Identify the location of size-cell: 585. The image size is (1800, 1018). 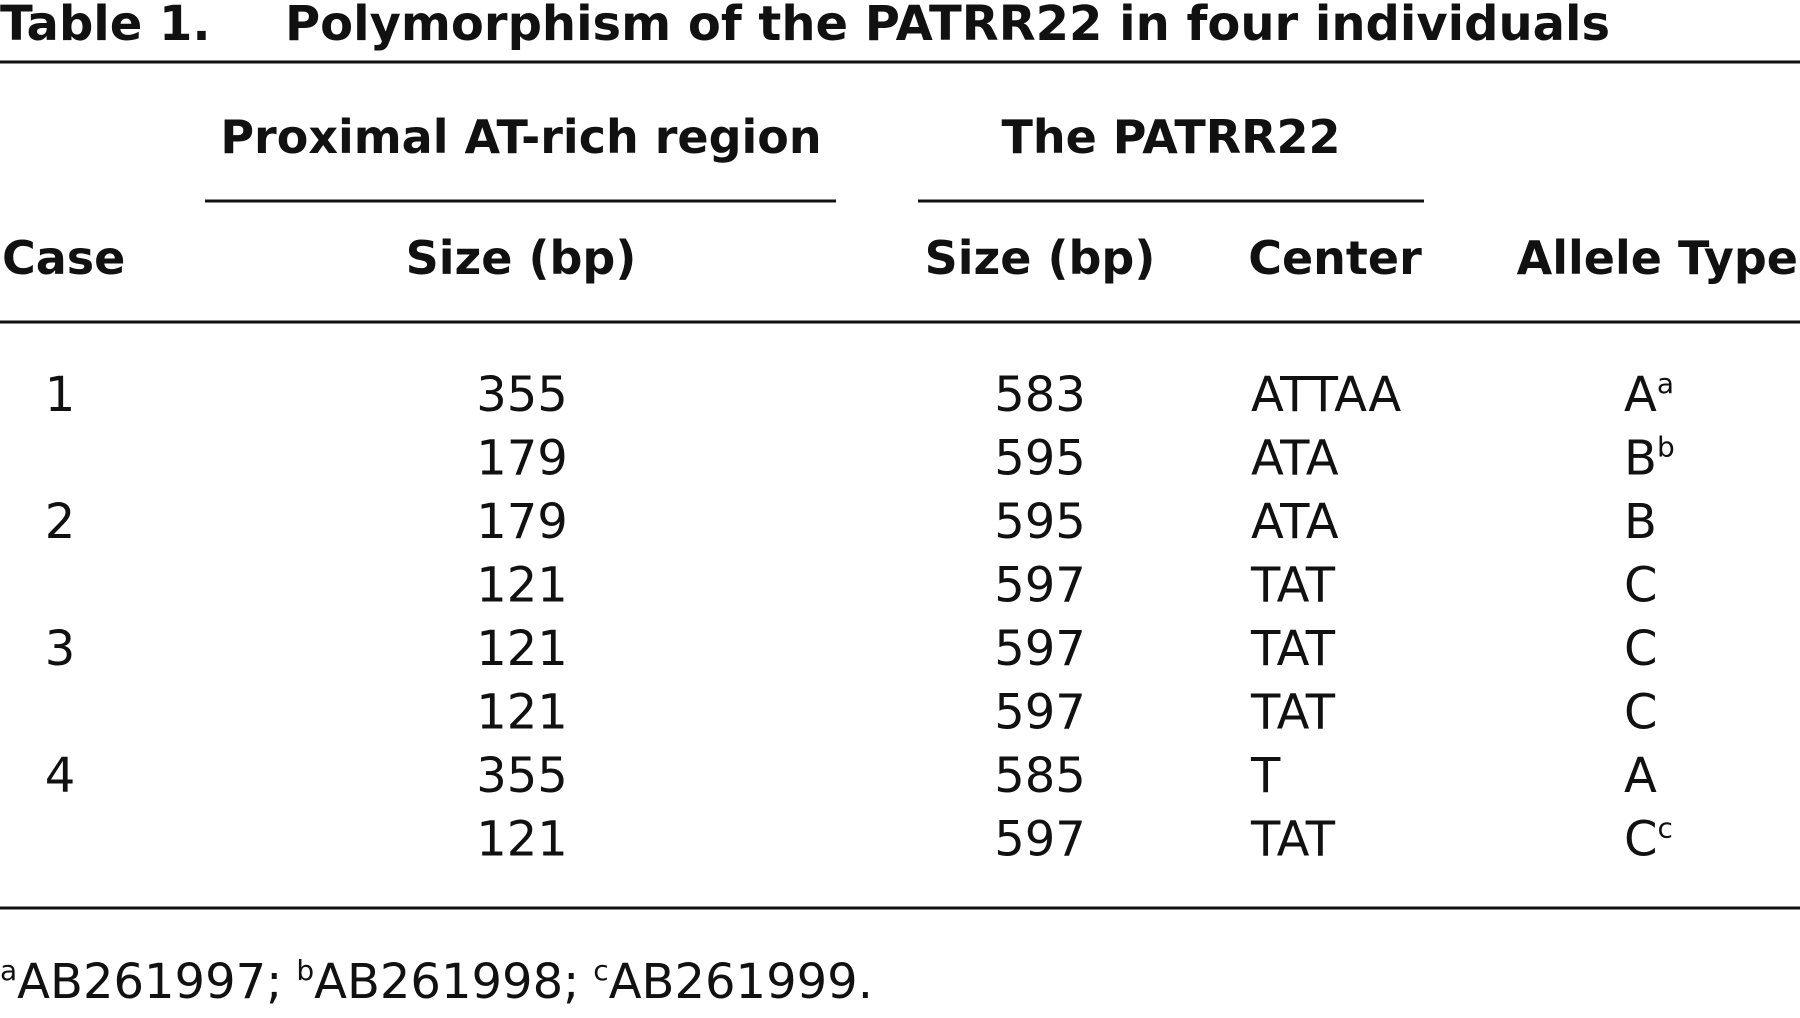
(1040, 776).